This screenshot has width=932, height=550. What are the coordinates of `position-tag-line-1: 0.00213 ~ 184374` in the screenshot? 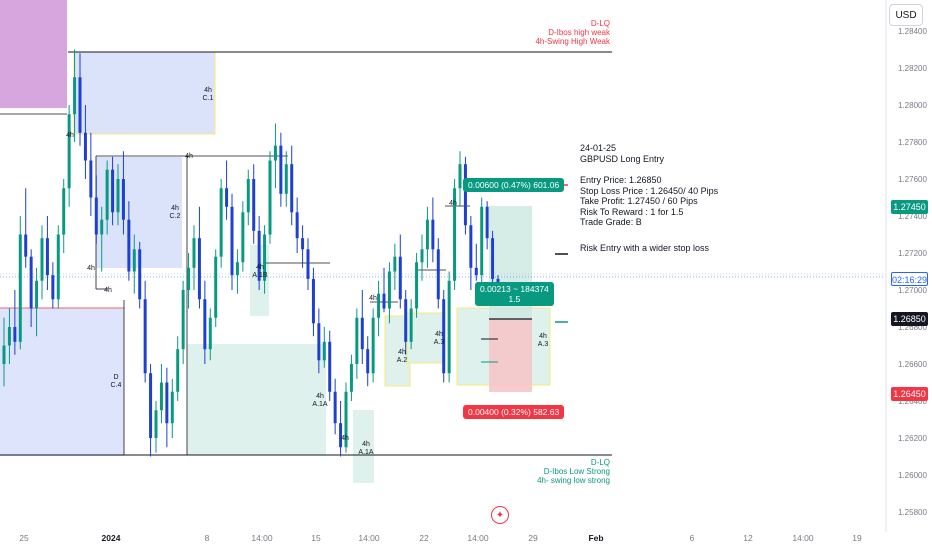 It's located at (514, 289).